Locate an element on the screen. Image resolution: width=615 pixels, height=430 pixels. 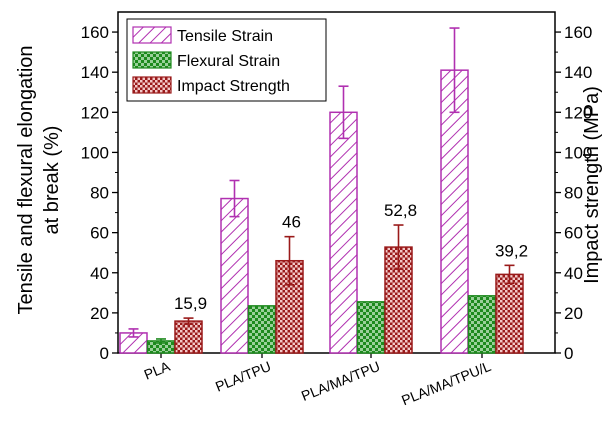
y-left-tick-label: 100 is located at coordinates (95, 152).